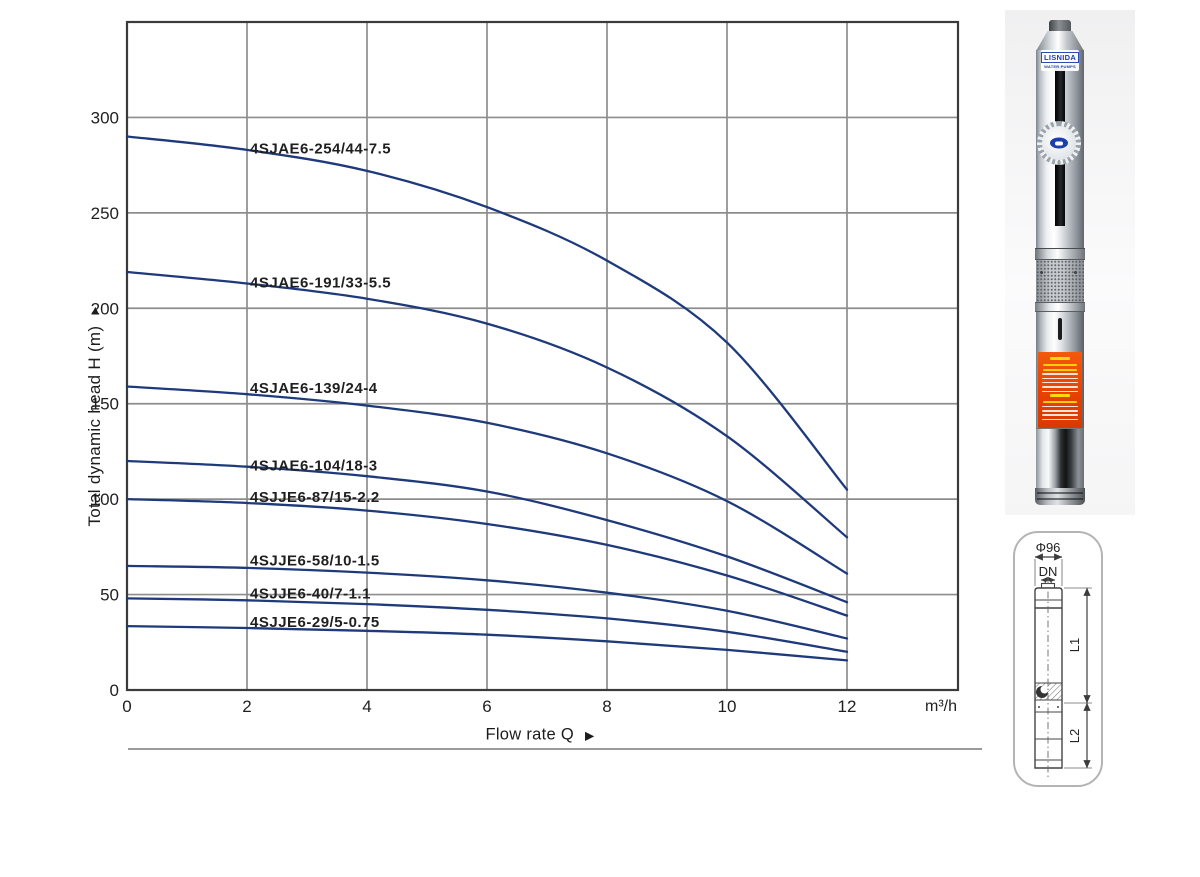 This screenshot has width=1200, height=877. Describe the element at coordinates (109, 595) in the screenshot. I see `y-tick-label: 50` at that location.